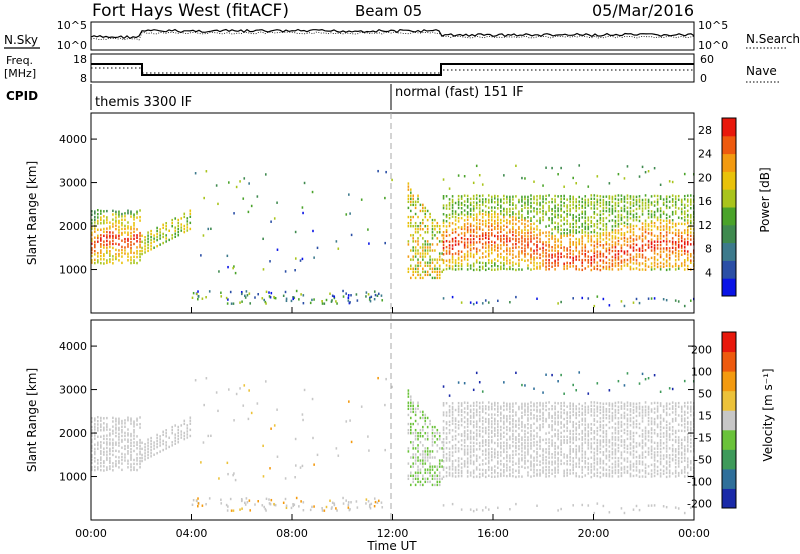 Image resolution: width=800 pixels, height=554 pixels. Describe the element at coordinates (392, 68) in the screenshot. I see `freq-panel-frame` at that location.